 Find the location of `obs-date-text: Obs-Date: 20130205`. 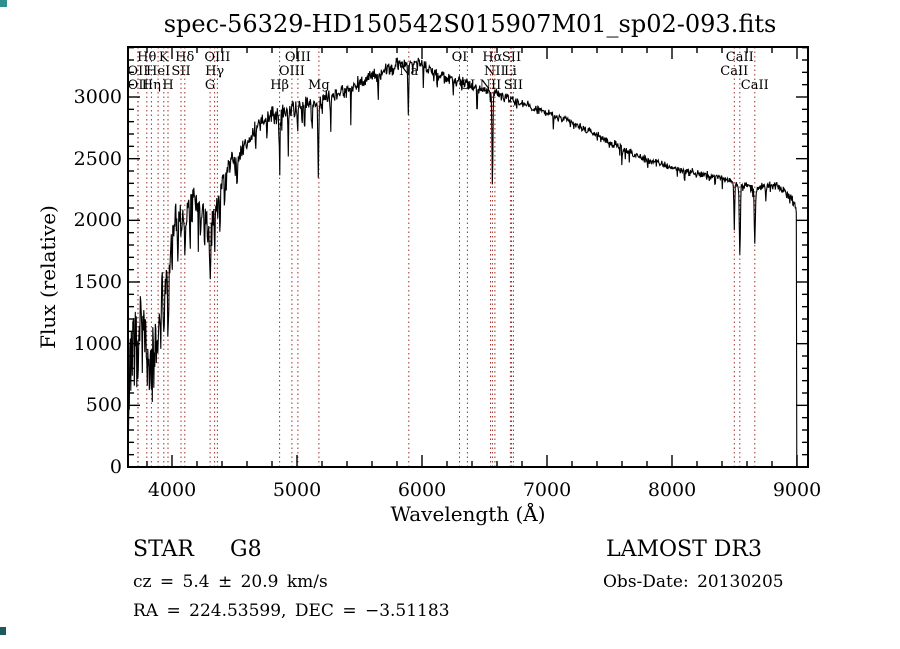

obs-date-text: Obs-Date: 20130205 is located at coordinates (693, 582).